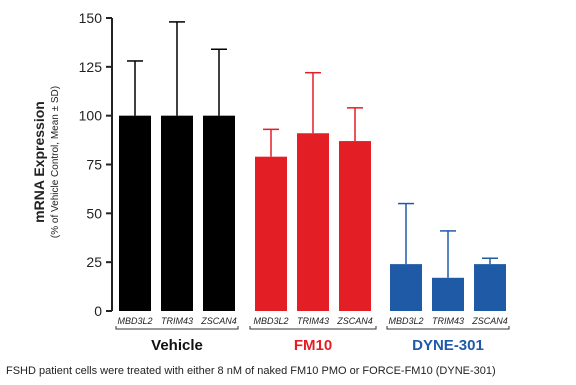 This screenshot has width=576, height=385. I want to click on bar-fm10-mbd3l2, so click(271, 233).